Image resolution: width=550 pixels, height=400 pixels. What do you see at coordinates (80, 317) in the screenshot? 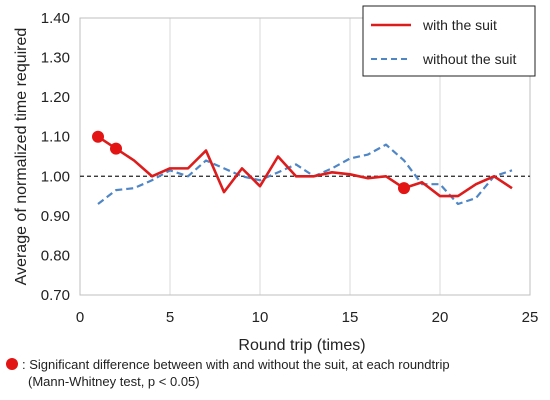
I see `x-tick-label: 0` at bounding box center [80, 317].